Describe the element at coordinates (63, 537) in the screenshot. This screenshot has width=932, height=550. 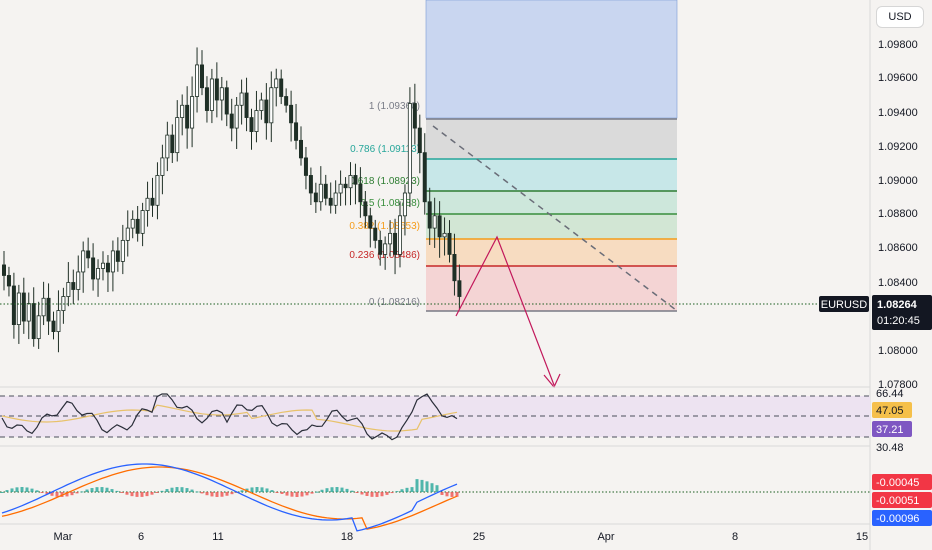
I see `time-tick-label: Mar` at that location.